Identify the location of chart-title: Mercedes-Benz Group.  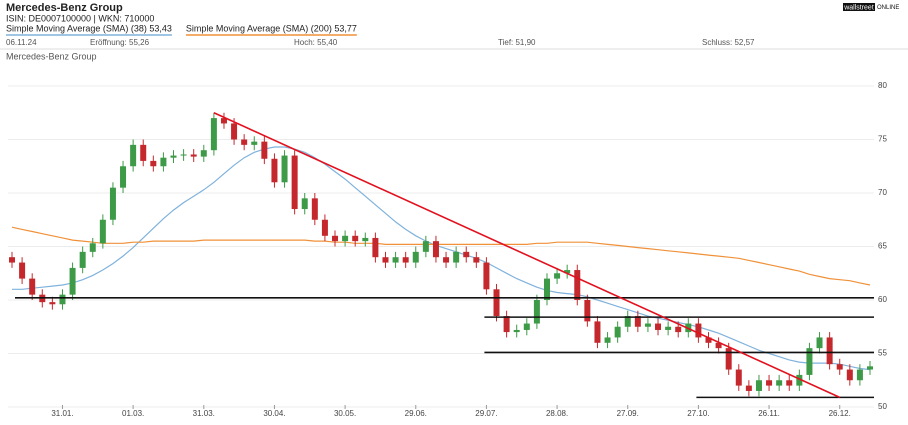
(51, 56).